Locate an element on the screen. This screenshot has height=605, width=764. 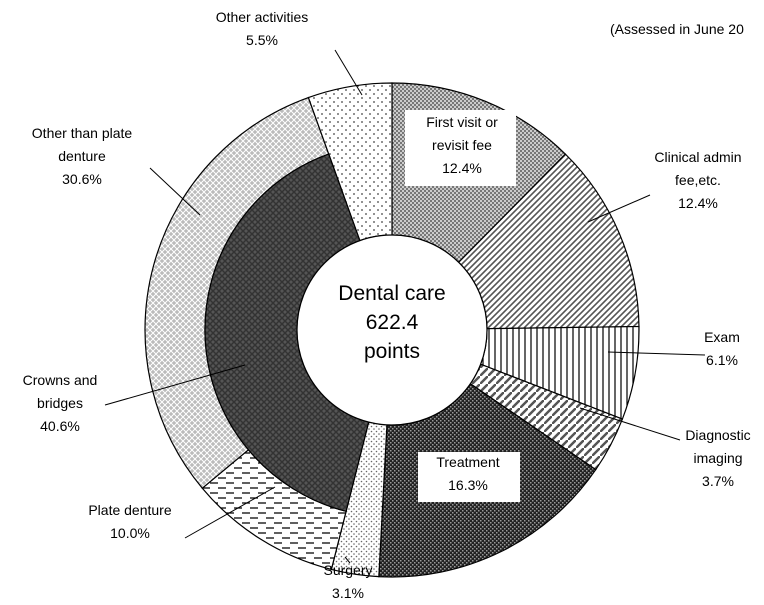
label: Exam is located at coordinates (722, 337).